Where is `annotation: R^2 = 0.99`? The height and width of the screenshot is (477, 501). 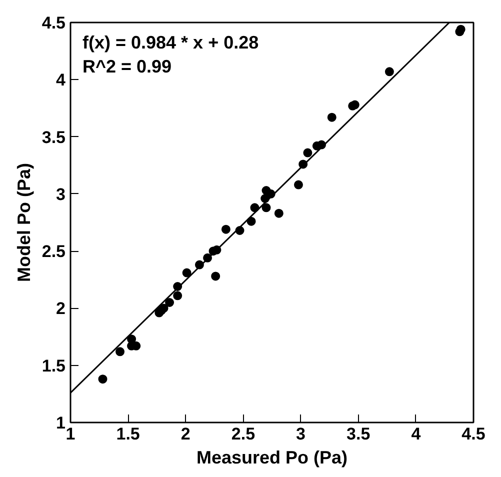 annotation: R^2 = 0.99 is located at coordinates (127, 66).